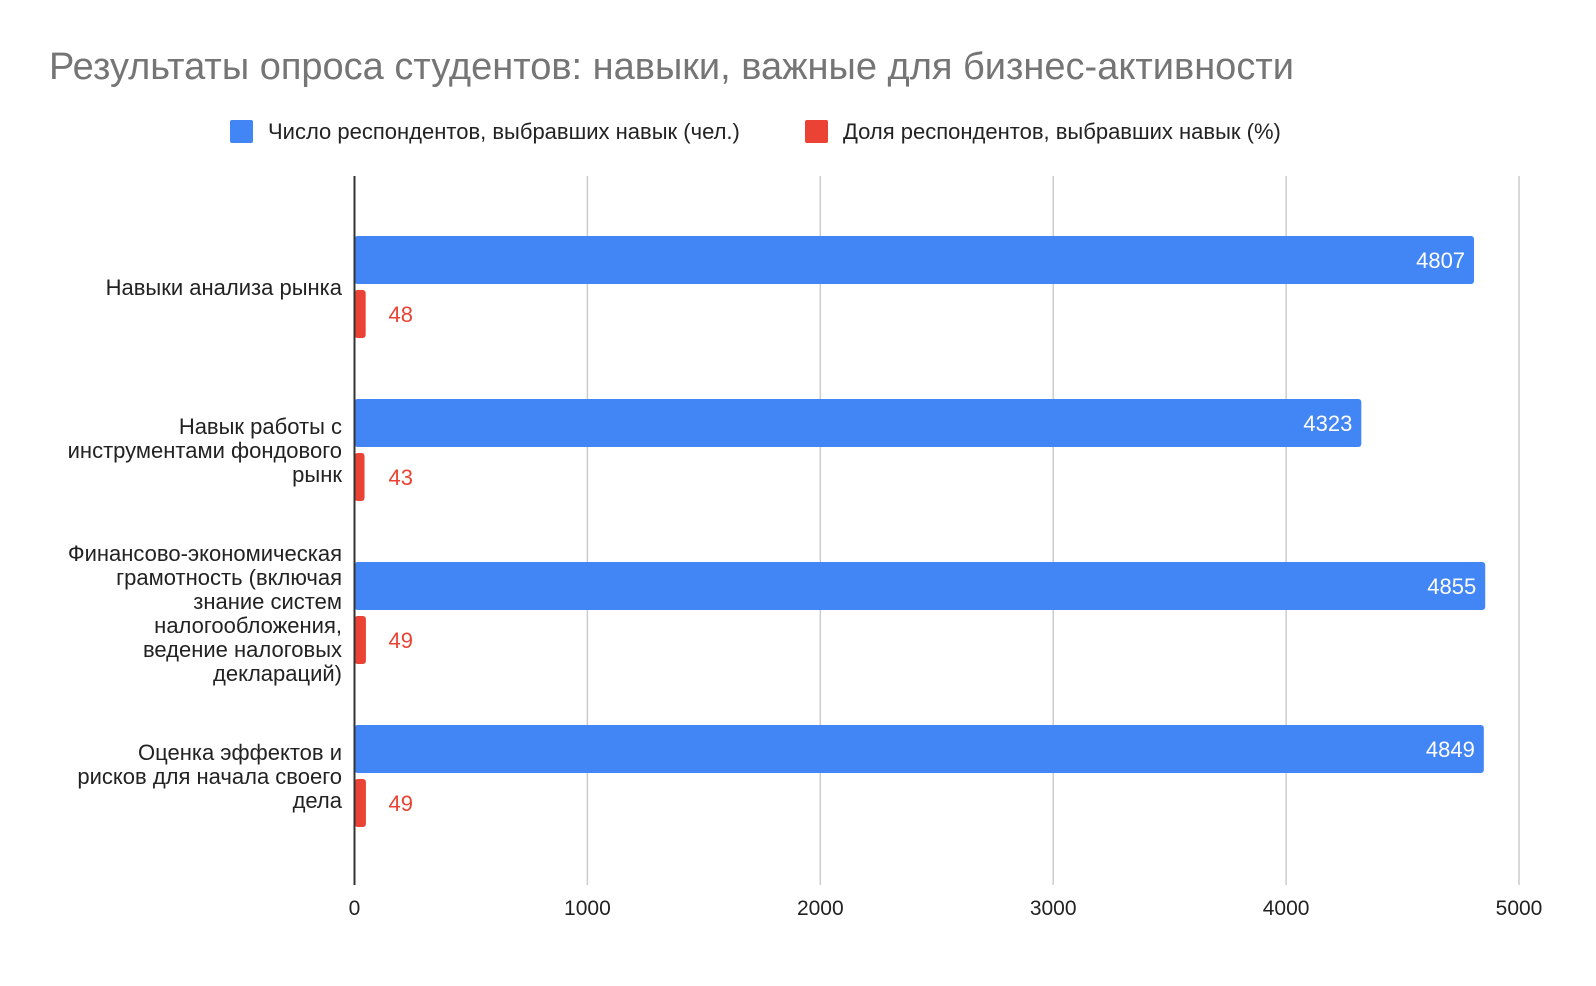  I want to click on data-label-count: 4849, so click(1450, 749).